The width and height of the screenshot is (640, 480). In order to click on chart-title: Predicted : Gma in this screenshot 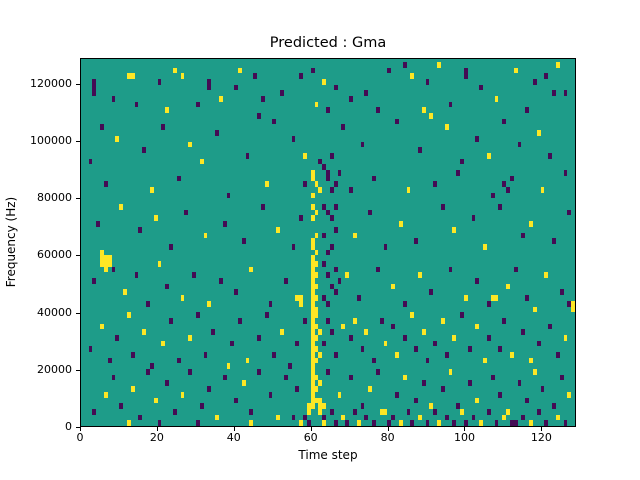, I will do `click(328, 43)`.